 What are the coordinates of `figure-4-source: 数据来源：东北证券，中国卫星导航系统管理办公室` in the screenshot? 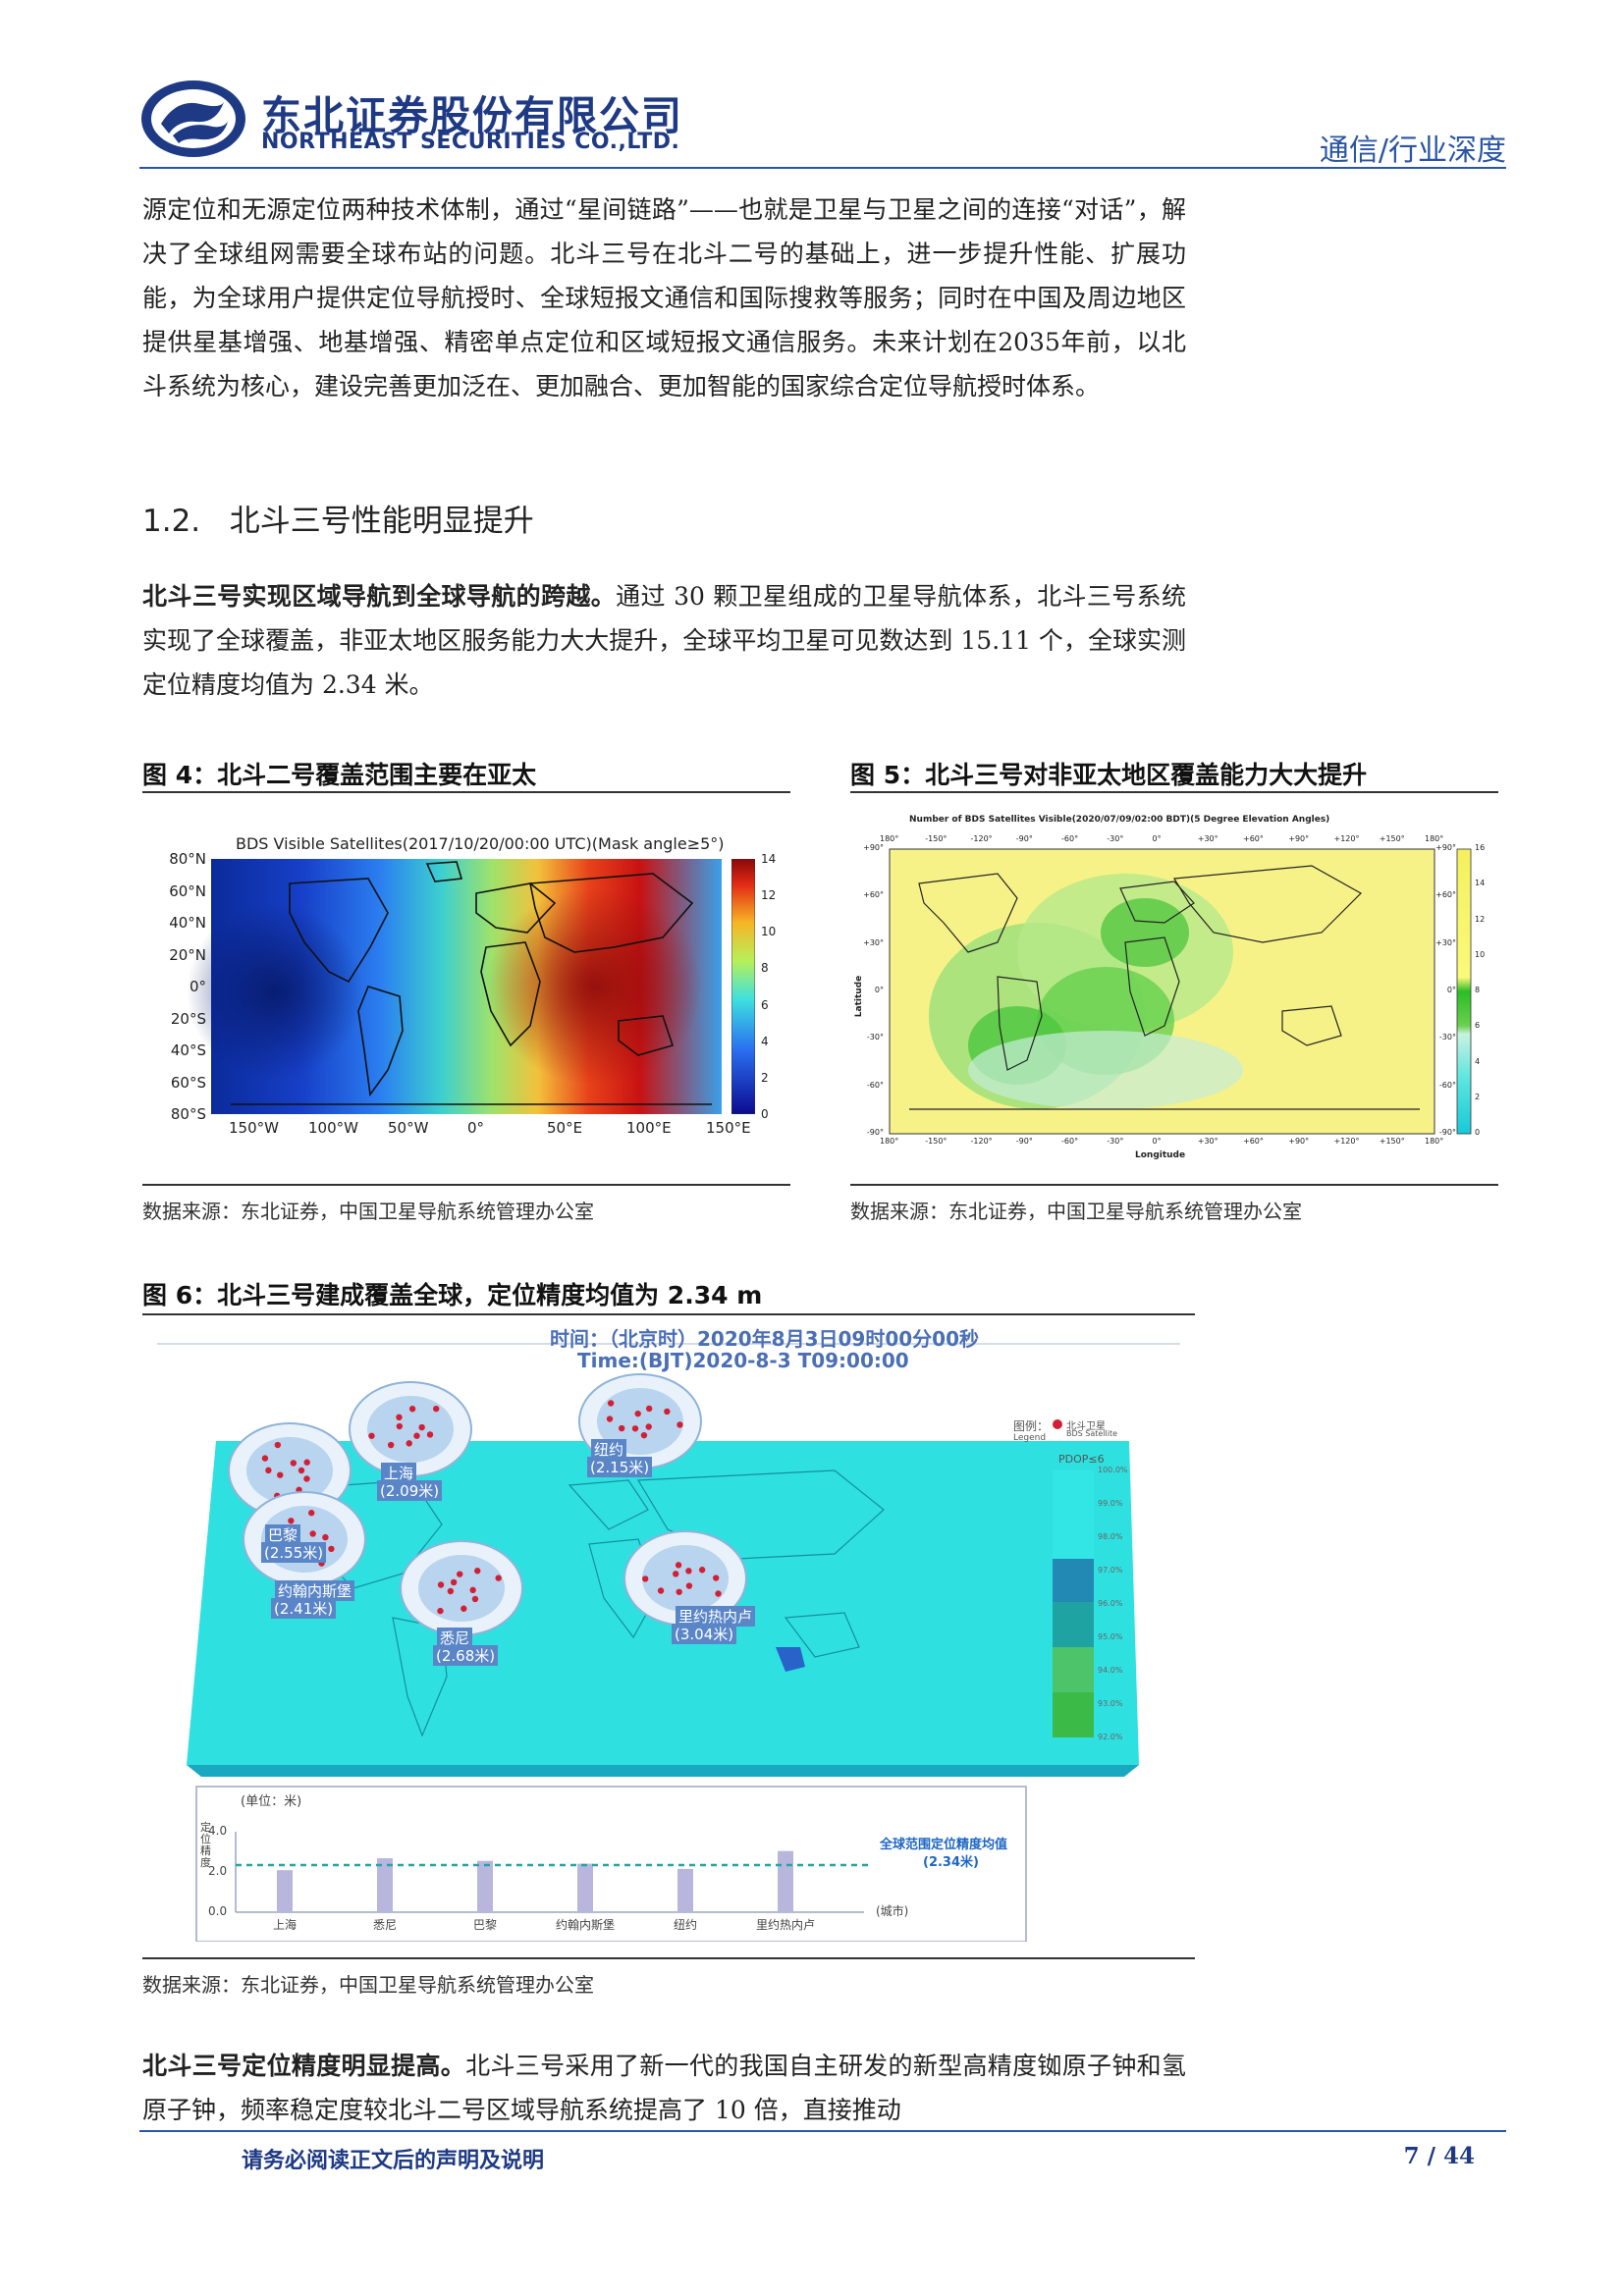 It's located at (368, 1211).